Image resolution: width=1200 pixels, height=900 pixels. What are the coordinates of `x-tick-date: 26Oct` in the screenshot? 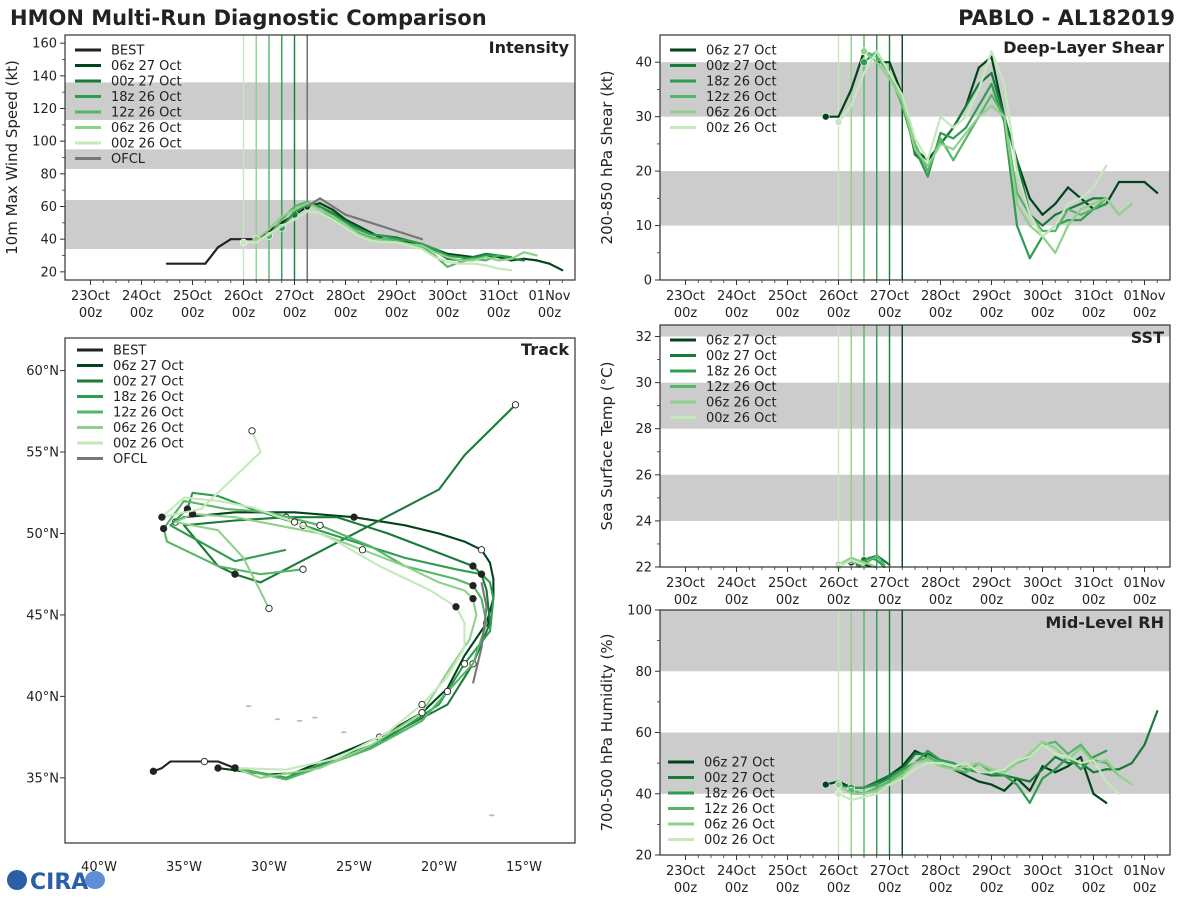 It's located at (838, 871).